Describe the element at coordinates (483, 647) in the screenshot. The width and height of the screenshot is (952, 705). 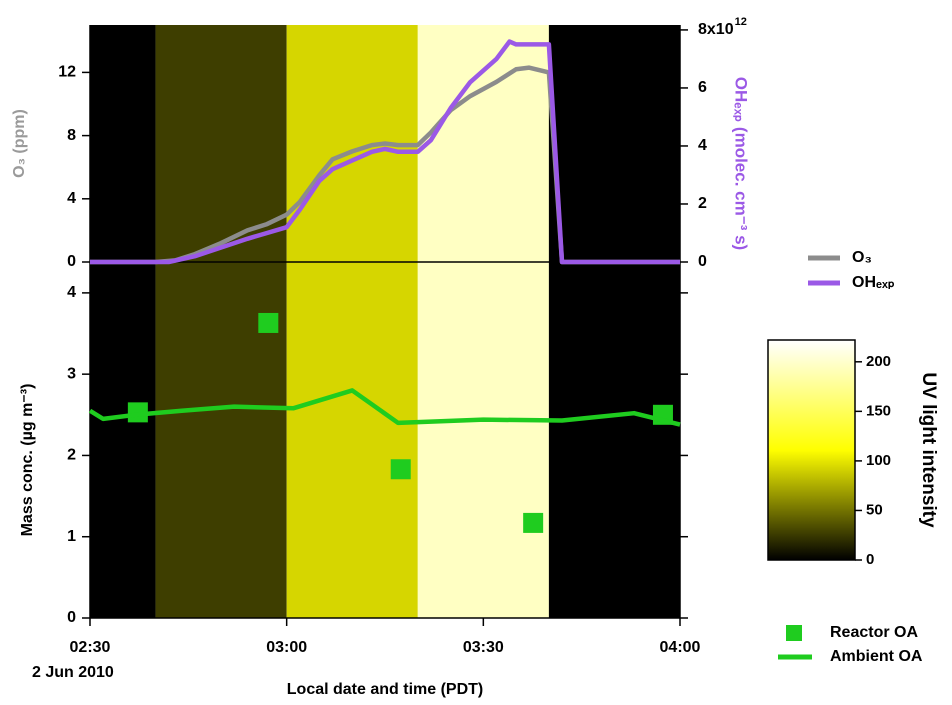
I see `x-tick-label: 03:30` at that location.